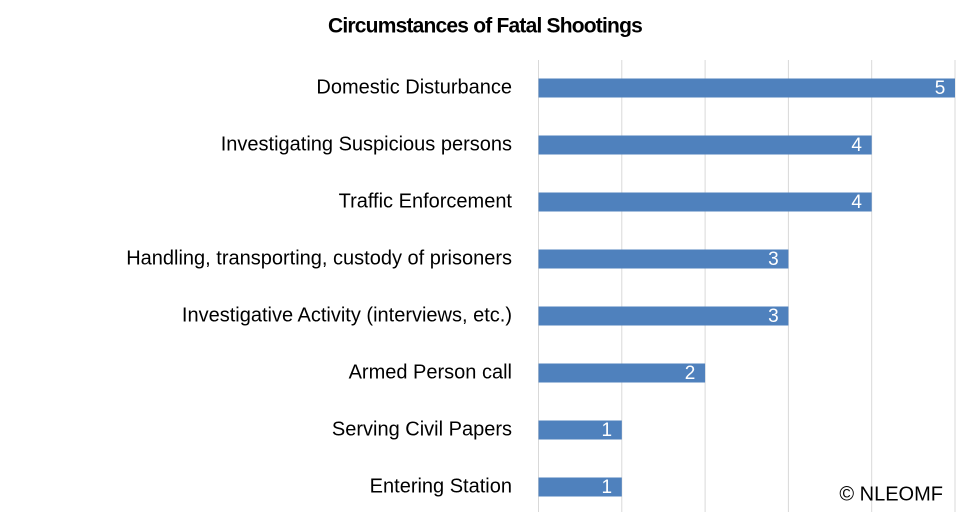 The width and height of the screenshot is (961, 512). What do you see at coordinates (940, 88) in the screenshot?
I see `value-label: 5` at bounding box center [940, 88].